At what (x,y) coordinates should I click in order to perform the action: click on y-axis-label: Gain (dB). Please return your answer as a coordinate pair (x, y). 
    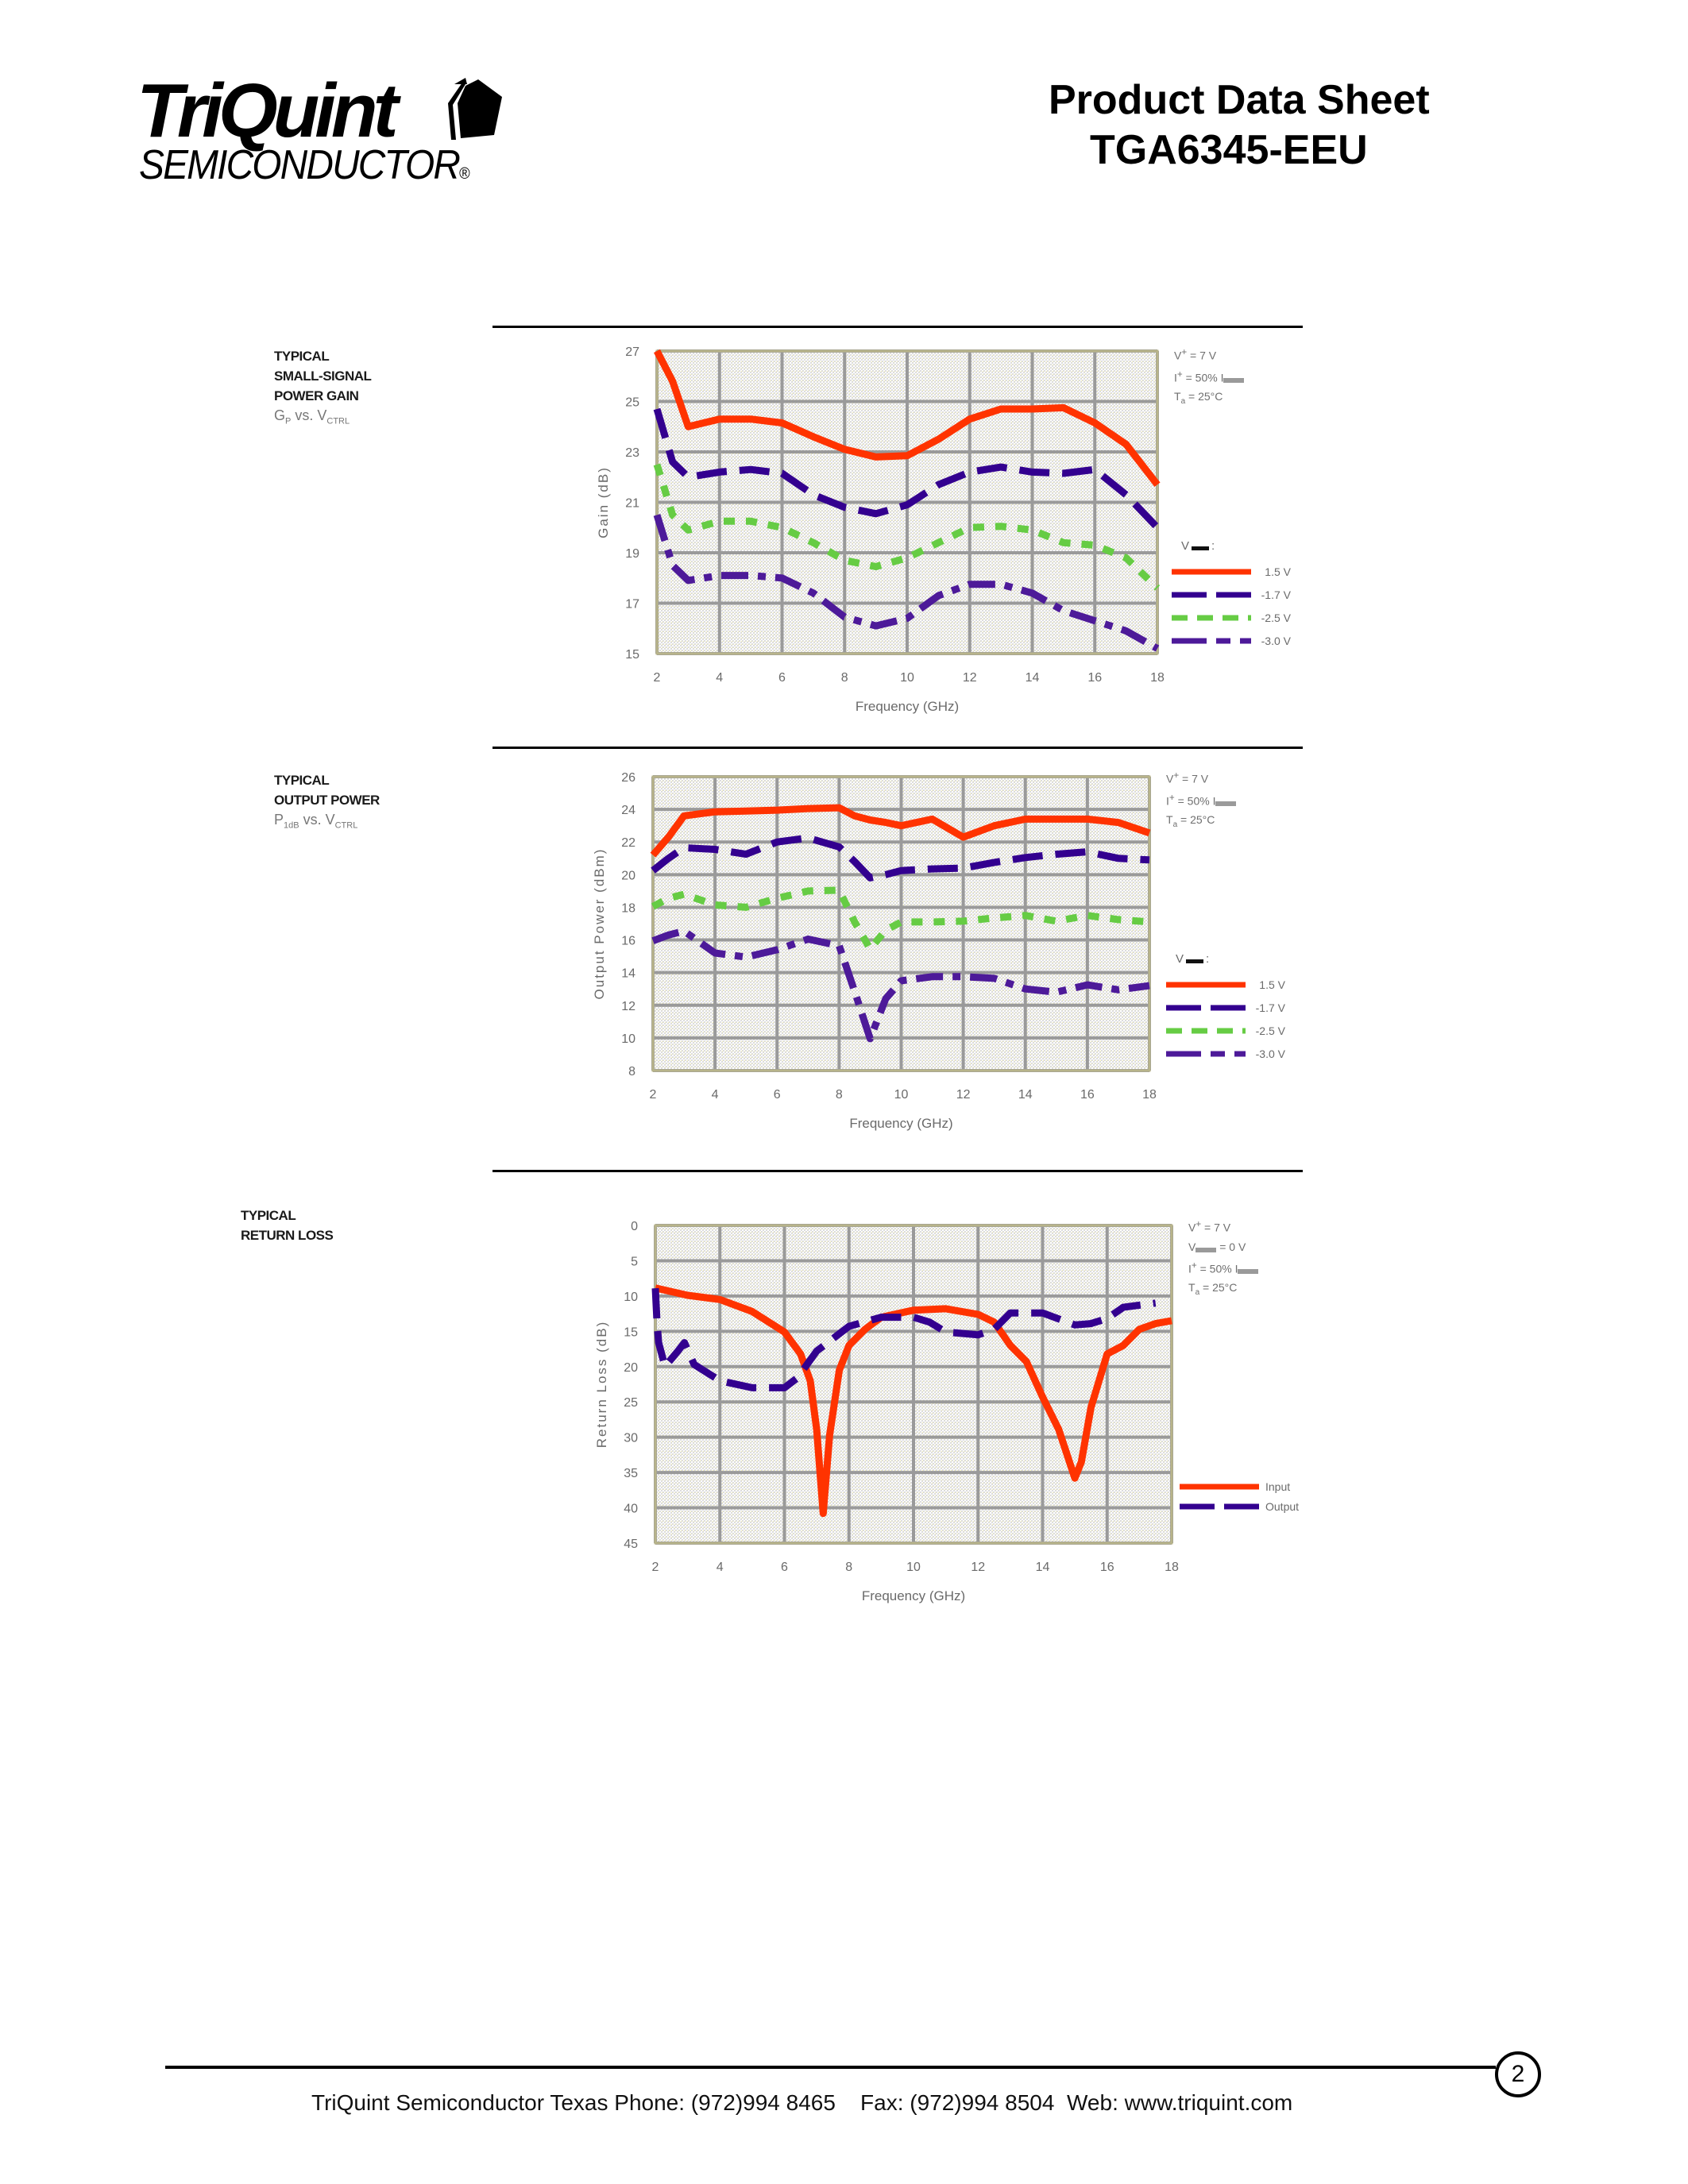
    Looking at the image, I should click on (603, 502).